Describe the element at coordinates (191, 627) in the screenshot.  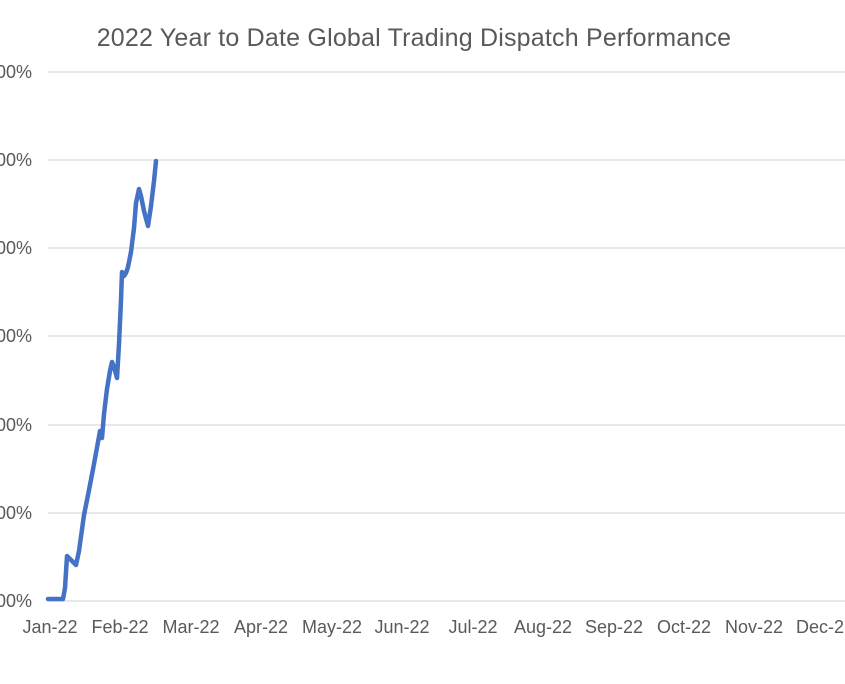
I see `x-axis-tick-label: Mar-22` at that location.